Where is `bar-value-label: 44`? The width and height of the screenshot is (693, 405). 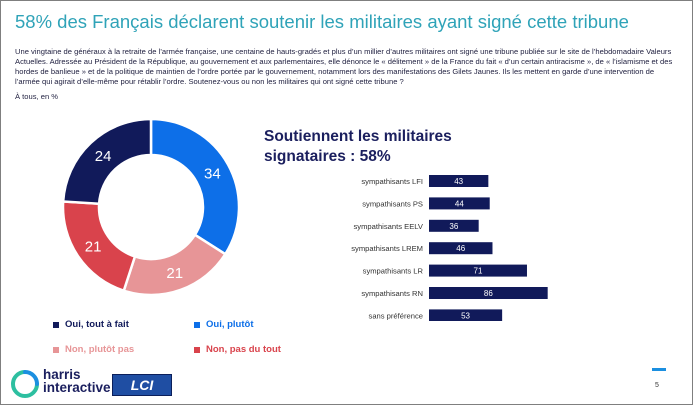 bar-value-label: 44 is located at coordinates (459, 203).